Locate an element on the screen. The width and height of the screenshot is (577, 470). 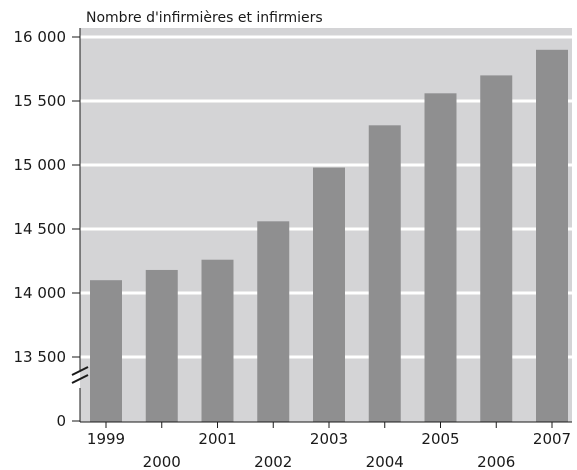
y-tick-label: 0 is located at coordinates (61, 421).